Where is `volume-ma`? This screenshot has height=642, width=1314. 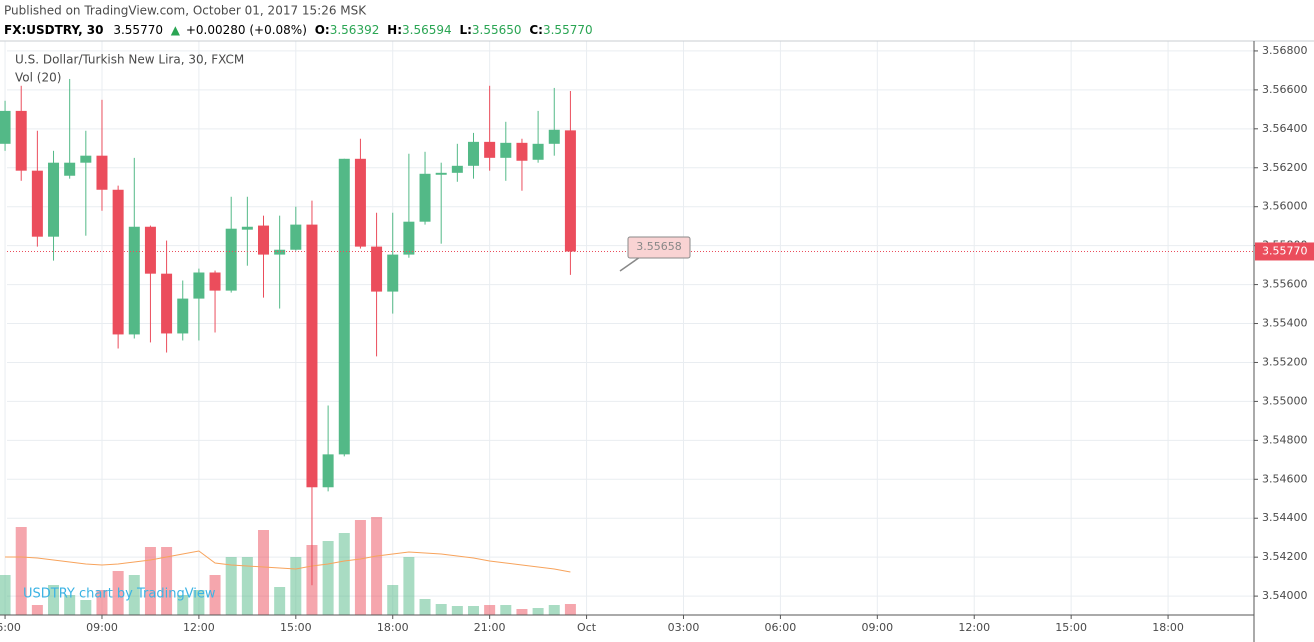
volume-ma is located at coordinates (288, 561).